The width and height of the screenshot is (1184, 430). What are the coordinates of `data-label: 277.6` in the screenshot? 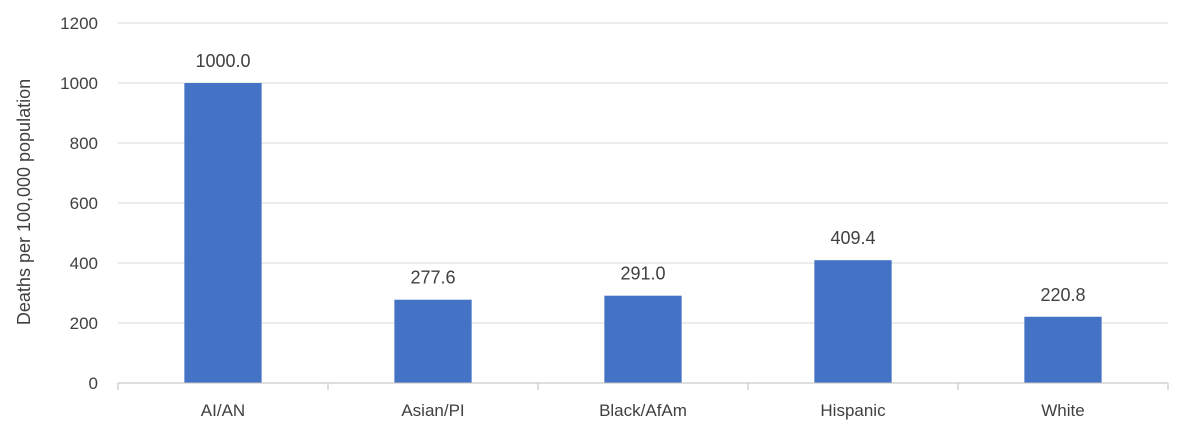 It's located at (432, 278).